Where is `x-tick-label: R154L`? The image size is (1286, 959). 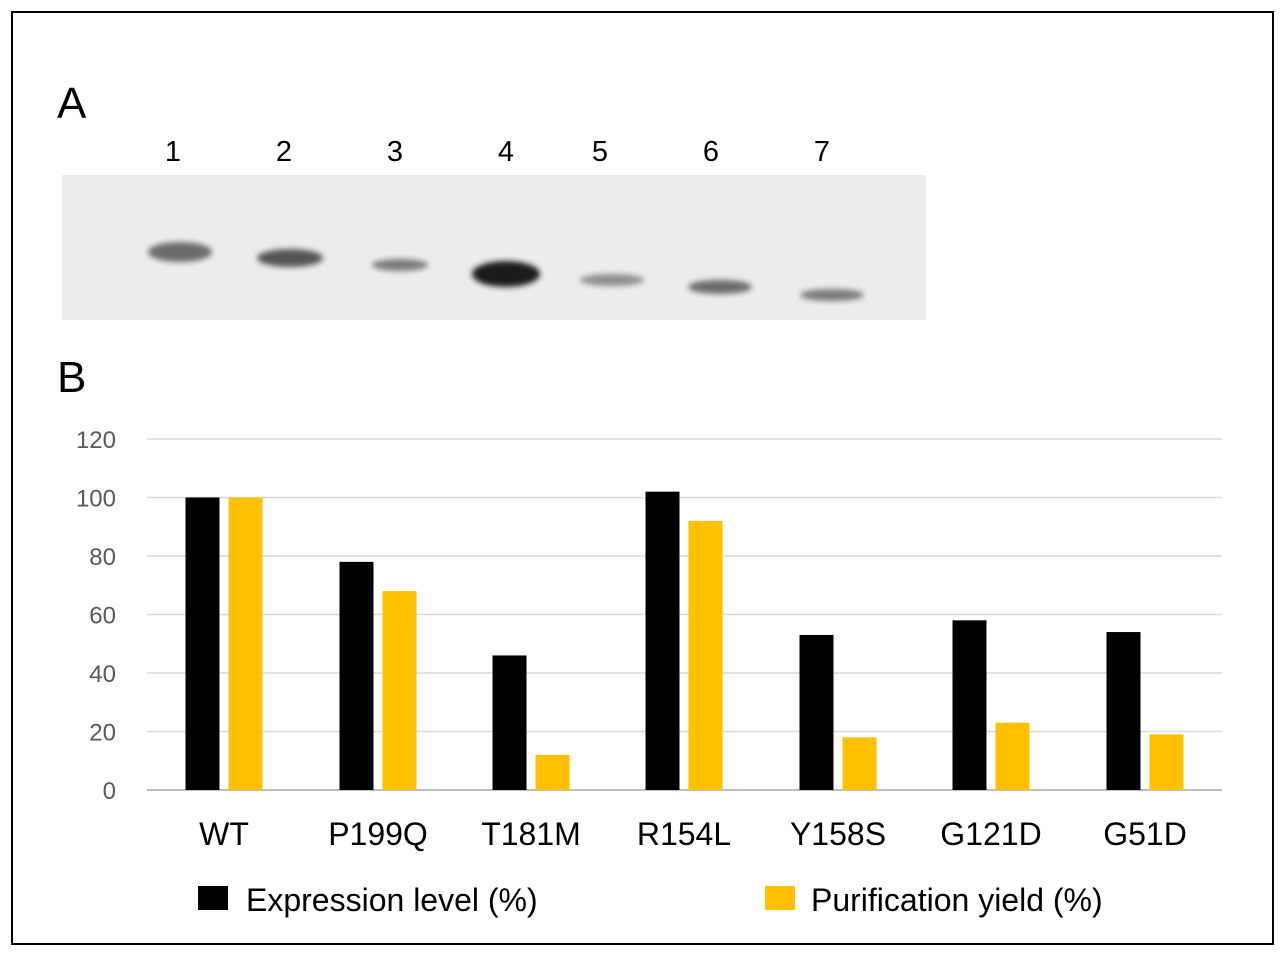
x-tick-label: R154L is located at coordinates (684, 834).